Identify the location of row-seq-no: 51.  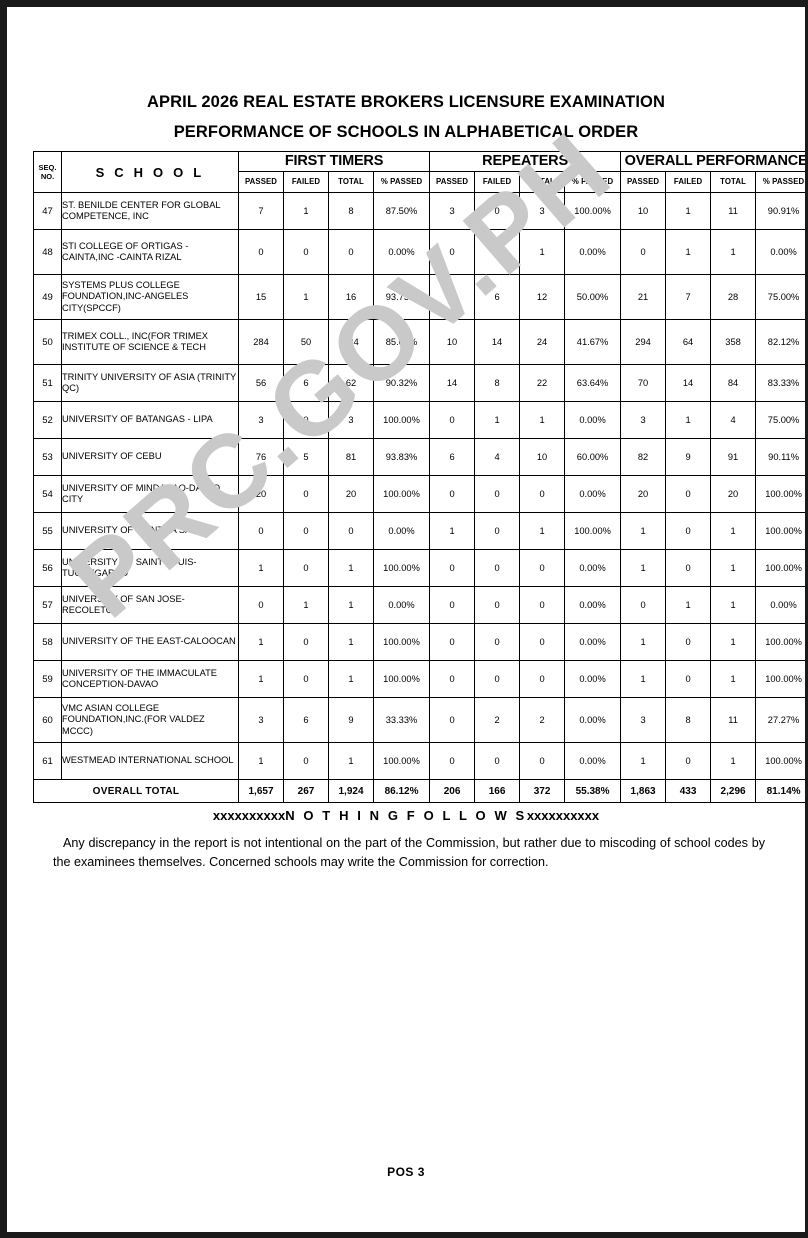
(47, 383).